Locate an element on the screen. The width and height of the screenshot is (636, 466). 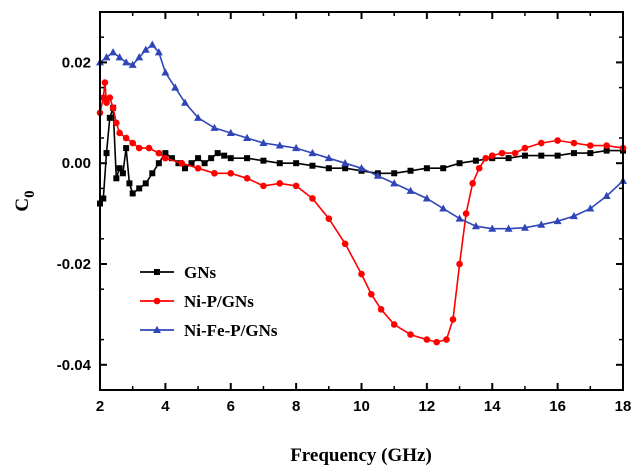
y-axis-title-sub: 0 is located at coordinates (30, 194).